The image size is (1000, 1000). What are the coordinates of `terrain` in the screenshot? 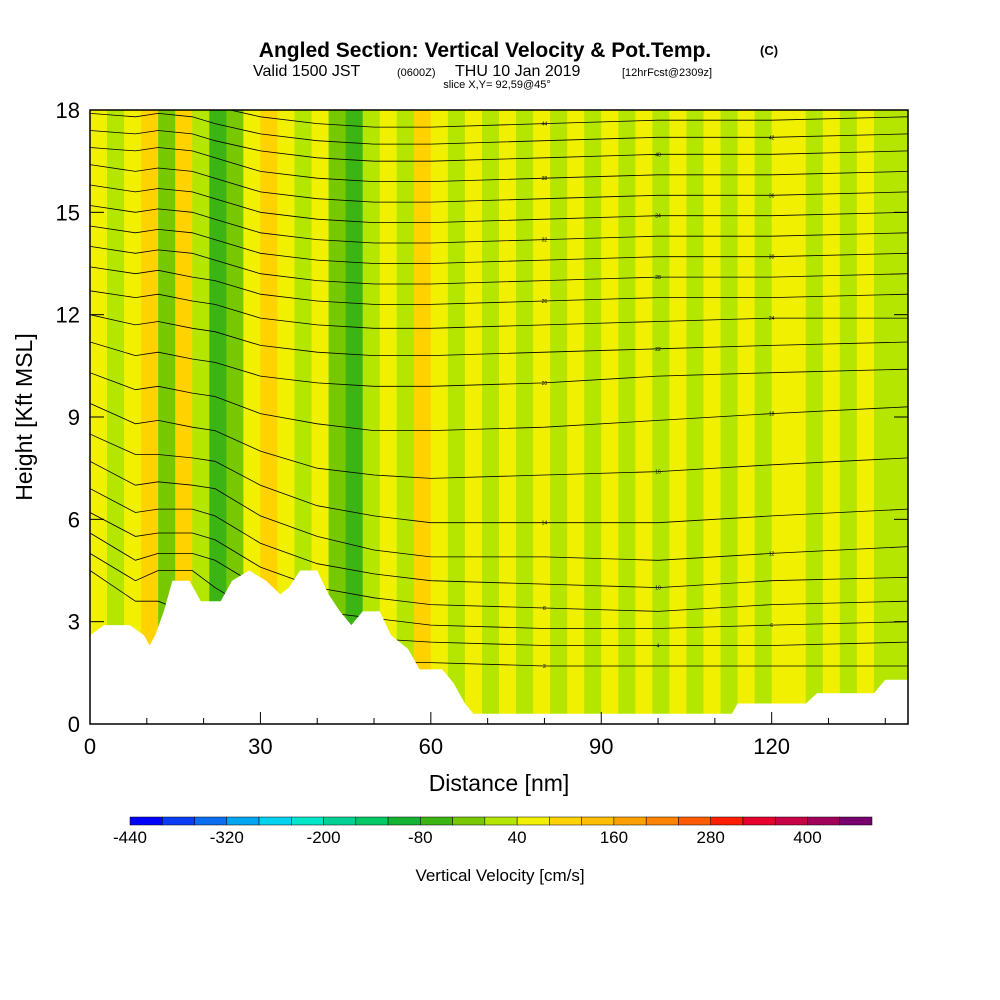 It's located at (499, 647).